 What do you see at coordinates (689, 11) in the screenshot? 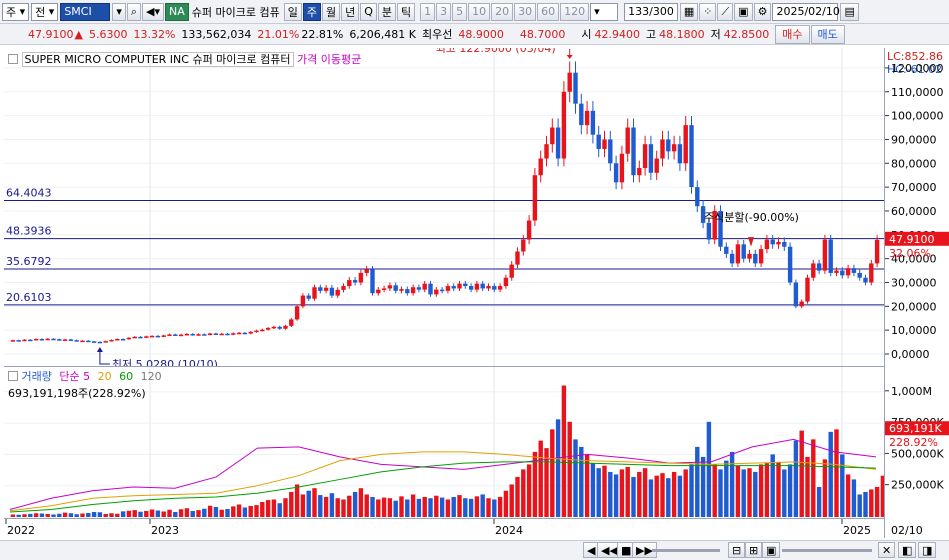
I see `grid-icon: ▦` at bounding box center [689, 11].